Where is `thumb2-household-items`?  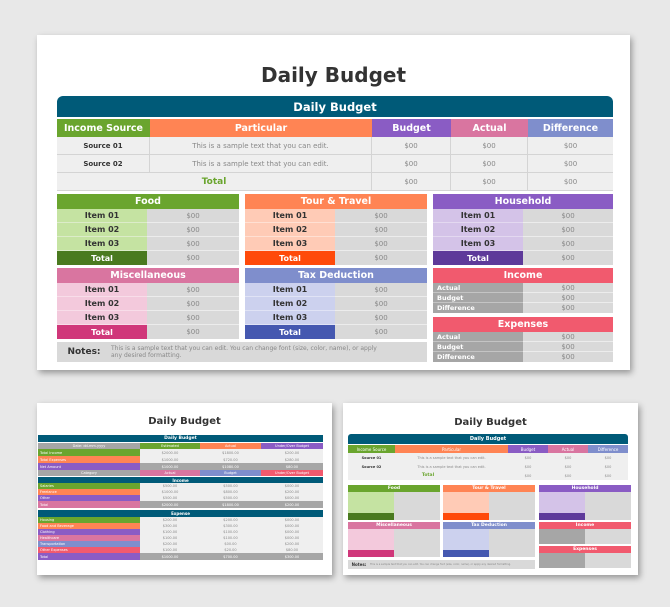
thumb2-household-items is located at coordinates (562, 502).